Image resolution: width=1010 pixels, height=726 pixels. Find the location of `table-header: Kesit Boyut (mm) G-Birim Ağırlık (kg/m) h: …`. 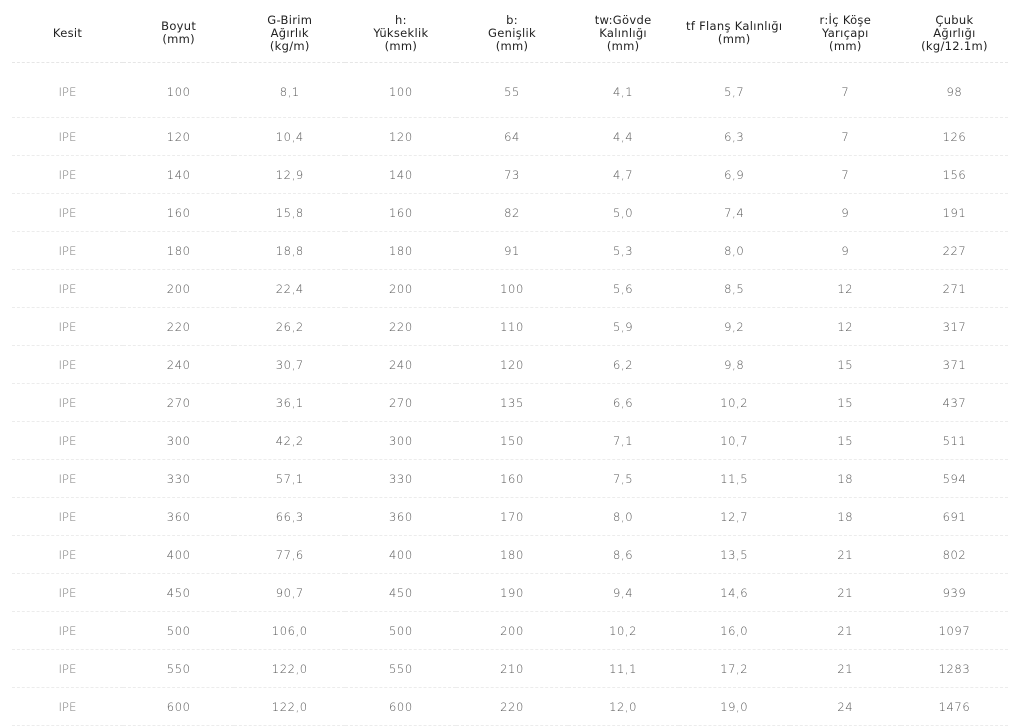

table-header: Kesit Boyut (mm) G-Birim Ağırlık (kg/m) h: … is located at coordinates (510, 33).